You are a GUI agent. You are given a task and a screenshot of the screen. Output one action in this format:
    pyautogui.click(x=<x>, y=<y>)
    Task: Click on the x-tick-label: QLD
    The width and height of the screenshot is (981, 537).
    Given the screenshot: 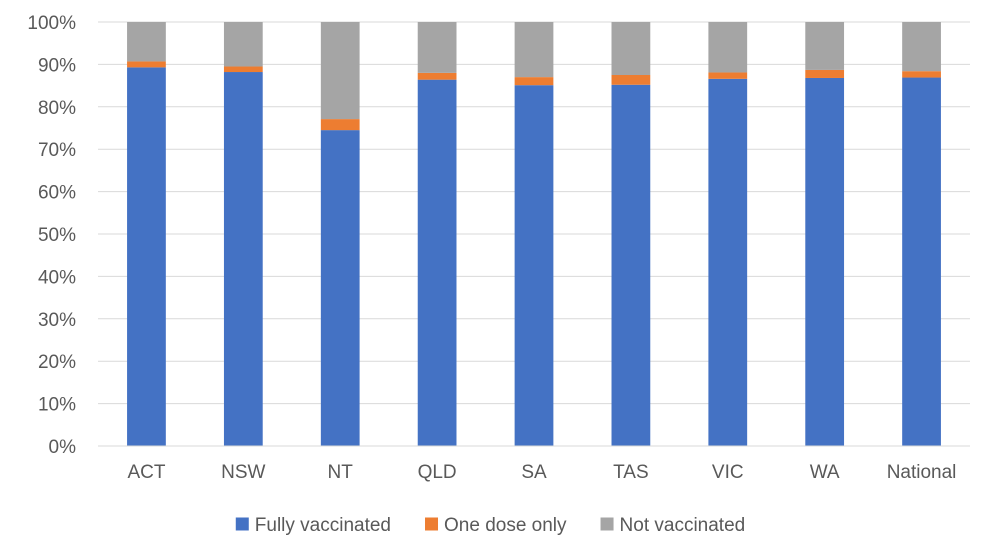 What is the action you would take?
    pyautogui.click(x=437, y=472)
    